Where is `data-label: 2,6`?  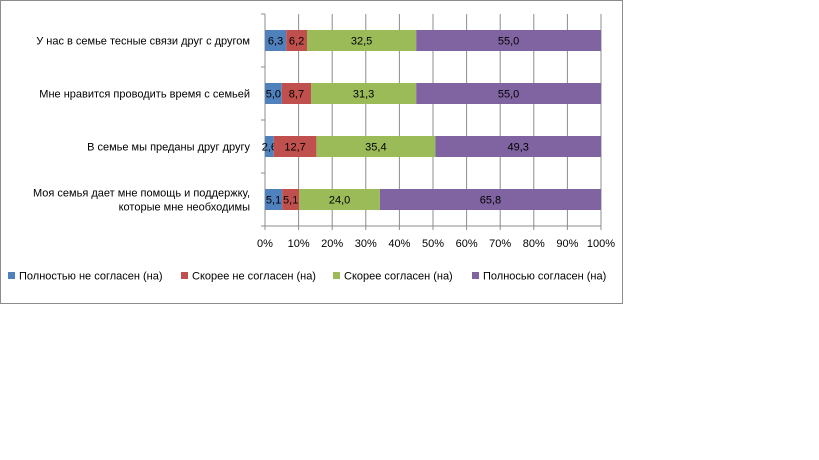
data-label: 2,6 is located at coordinates (269, 148).